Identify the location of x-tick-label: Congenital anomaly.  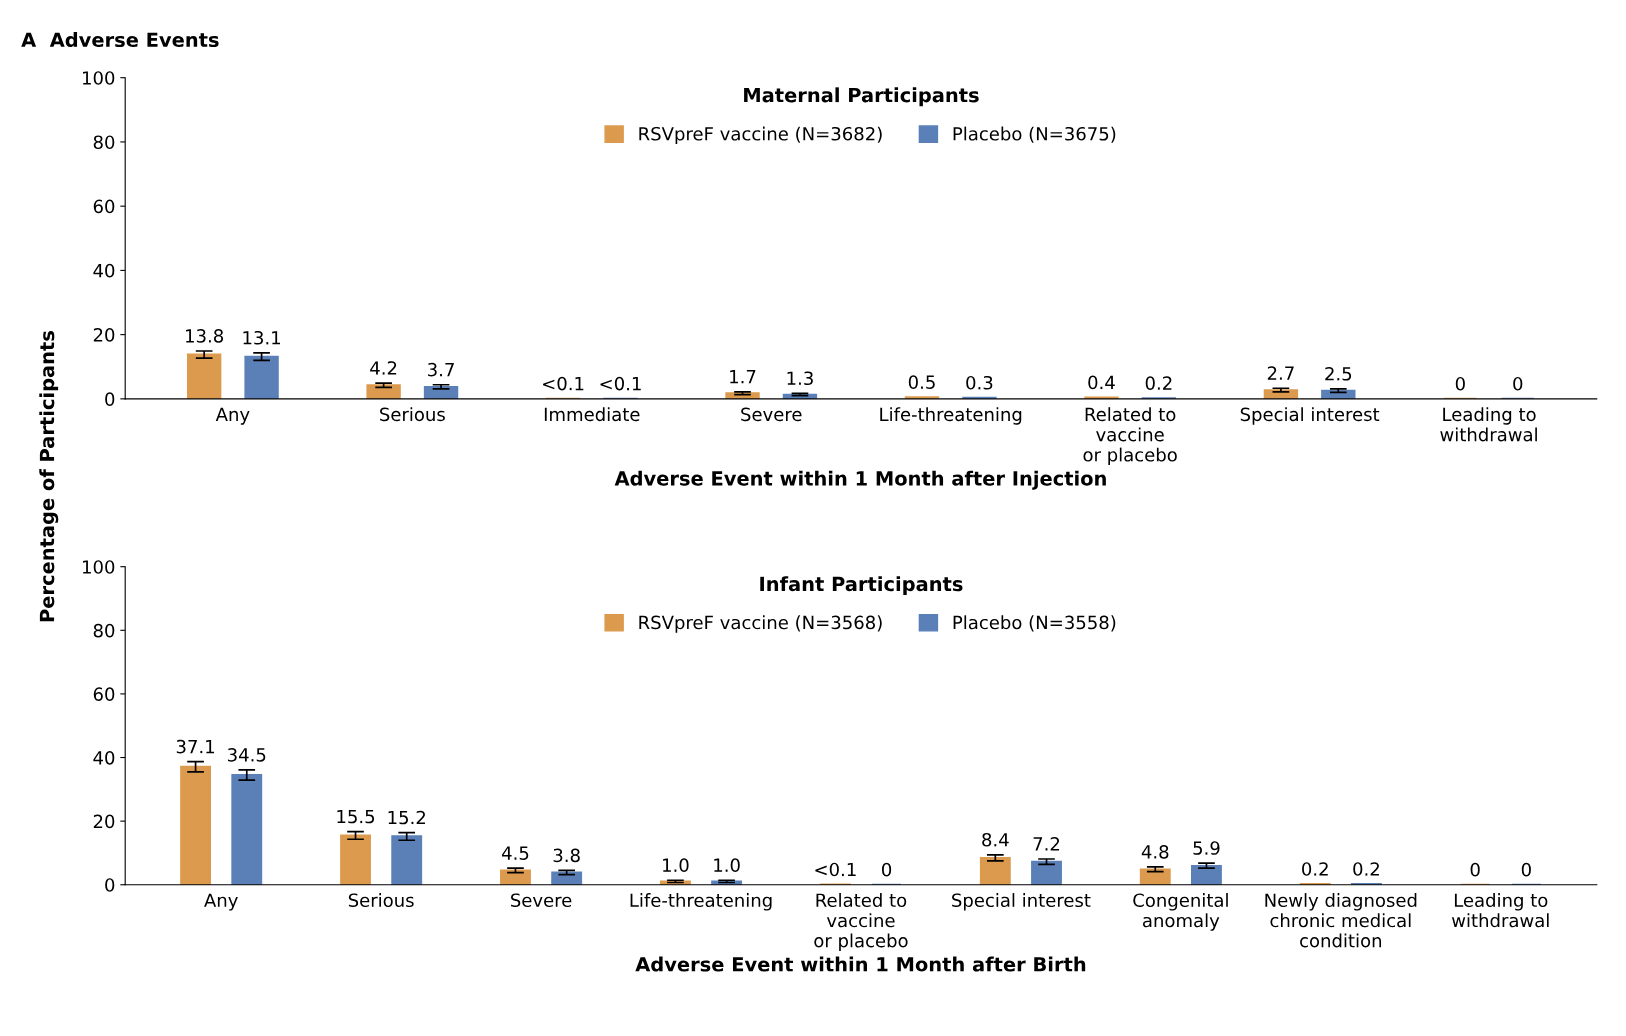
(1180, 912).